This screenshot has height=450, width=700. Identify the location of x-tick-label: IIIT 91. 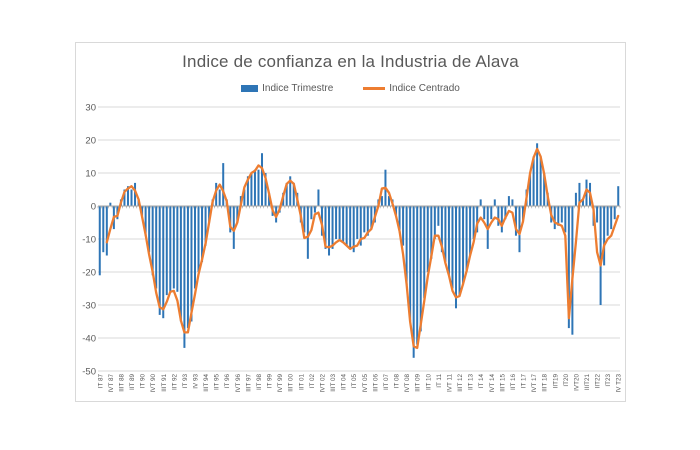
(164, 383).